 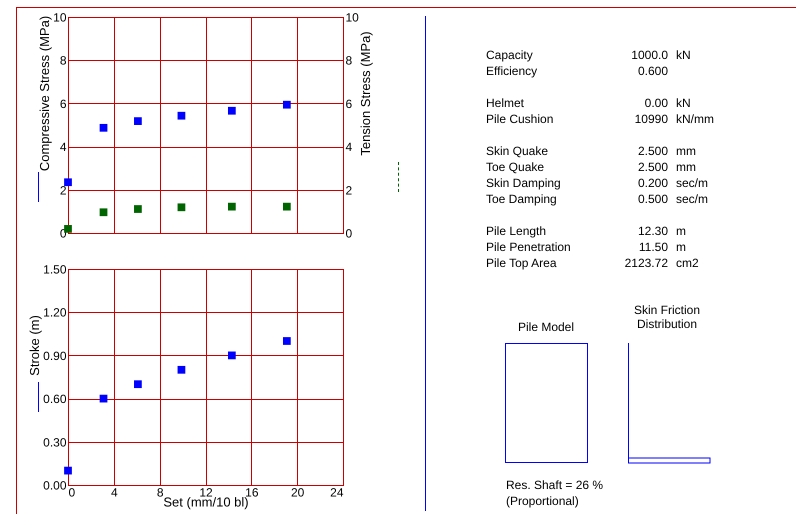 What do you see at coordinates (597, 199) in the screenshot?
I see `text: Toe Damping 0.500 sec/m` at bounding box center [597, 199].